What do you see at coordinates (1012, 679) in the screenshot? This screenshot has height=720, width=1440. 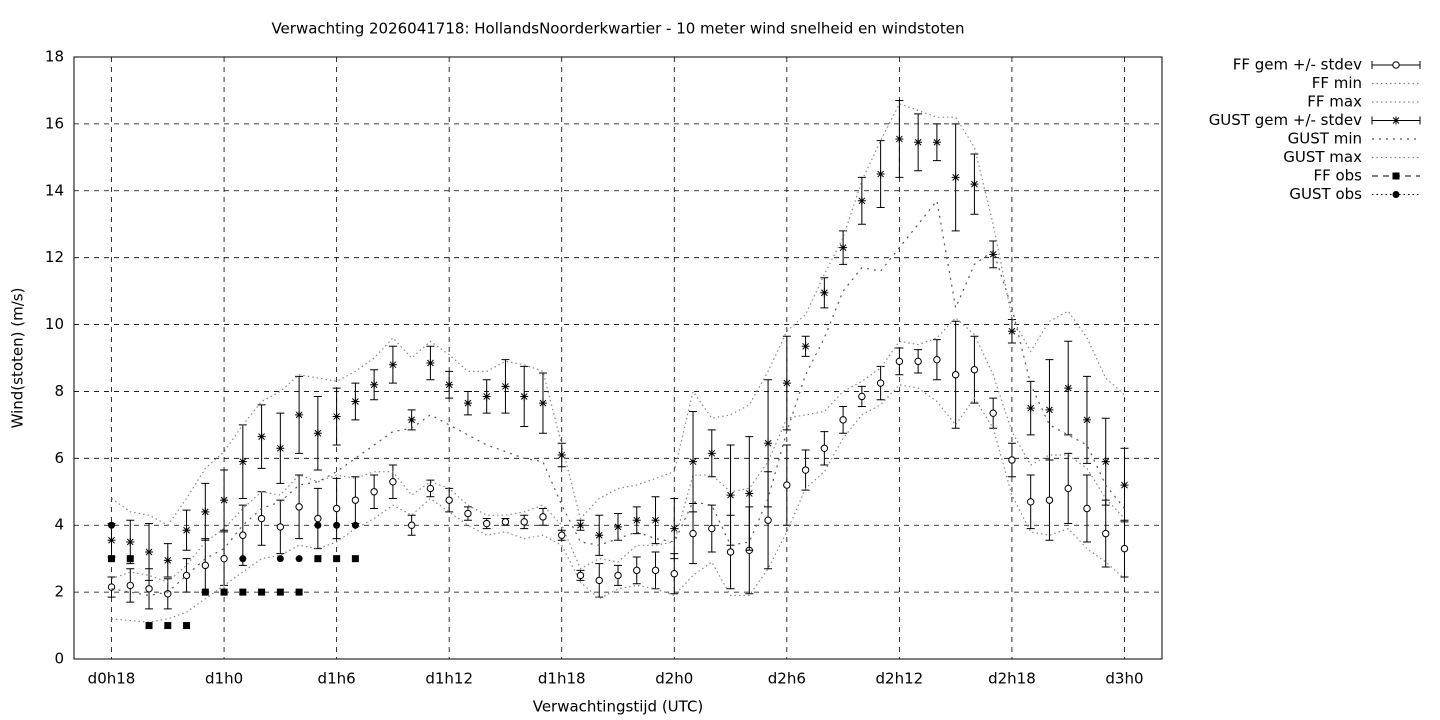 I see `x-tick-label: d2h18` at bounding box center [1012, 679].